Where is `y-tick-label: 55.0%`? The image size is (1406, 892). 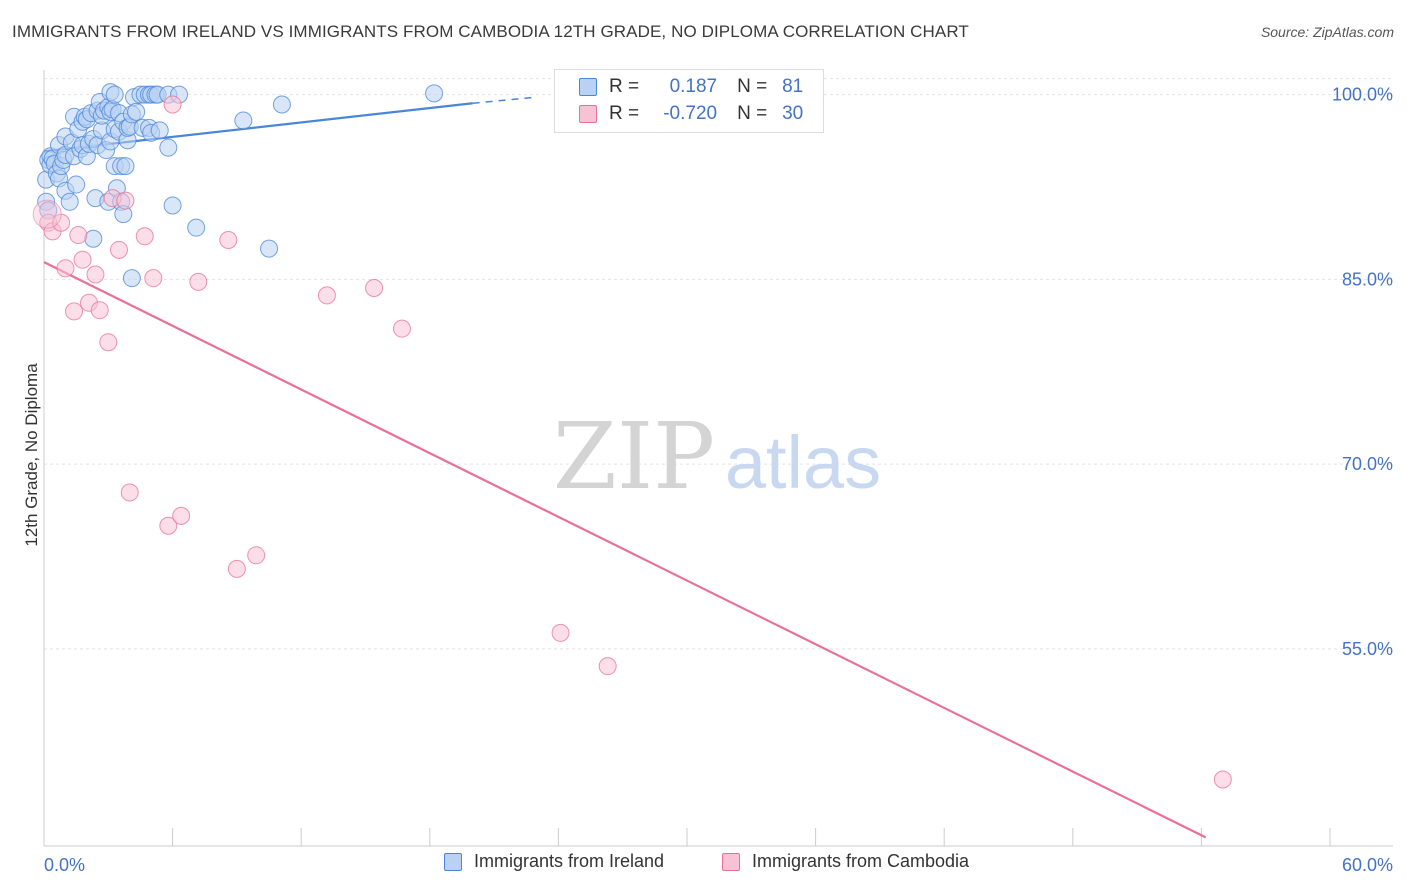
y-tick-label: 55.0% is located at coordinates (1367, 649).